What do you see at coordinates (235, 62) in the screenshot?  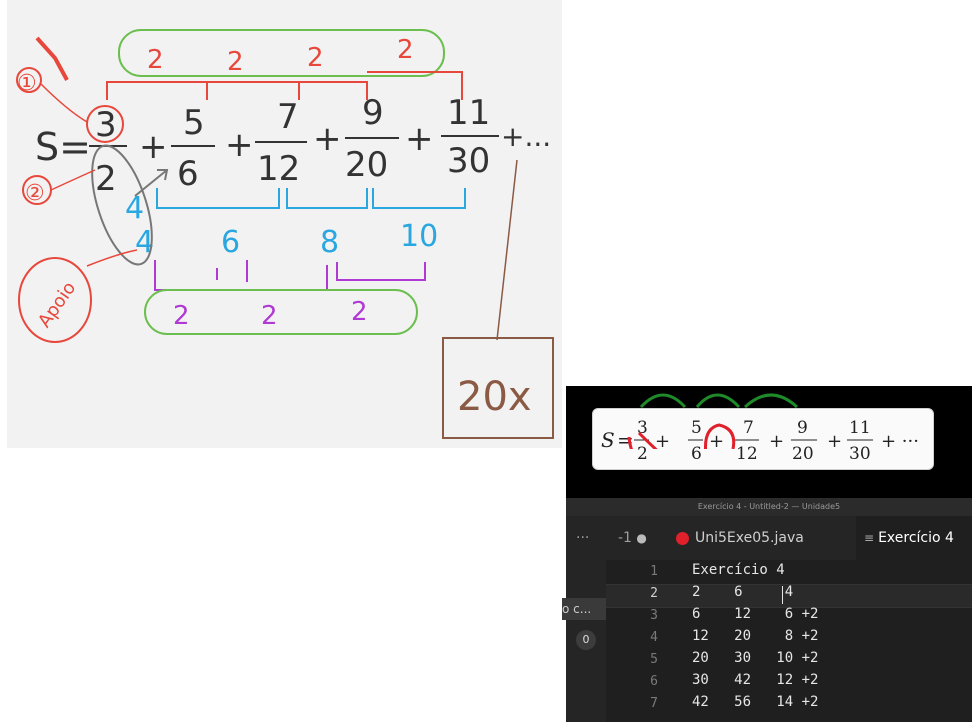 I see `top-diff-2: 2` at bounding box center [235, 62].